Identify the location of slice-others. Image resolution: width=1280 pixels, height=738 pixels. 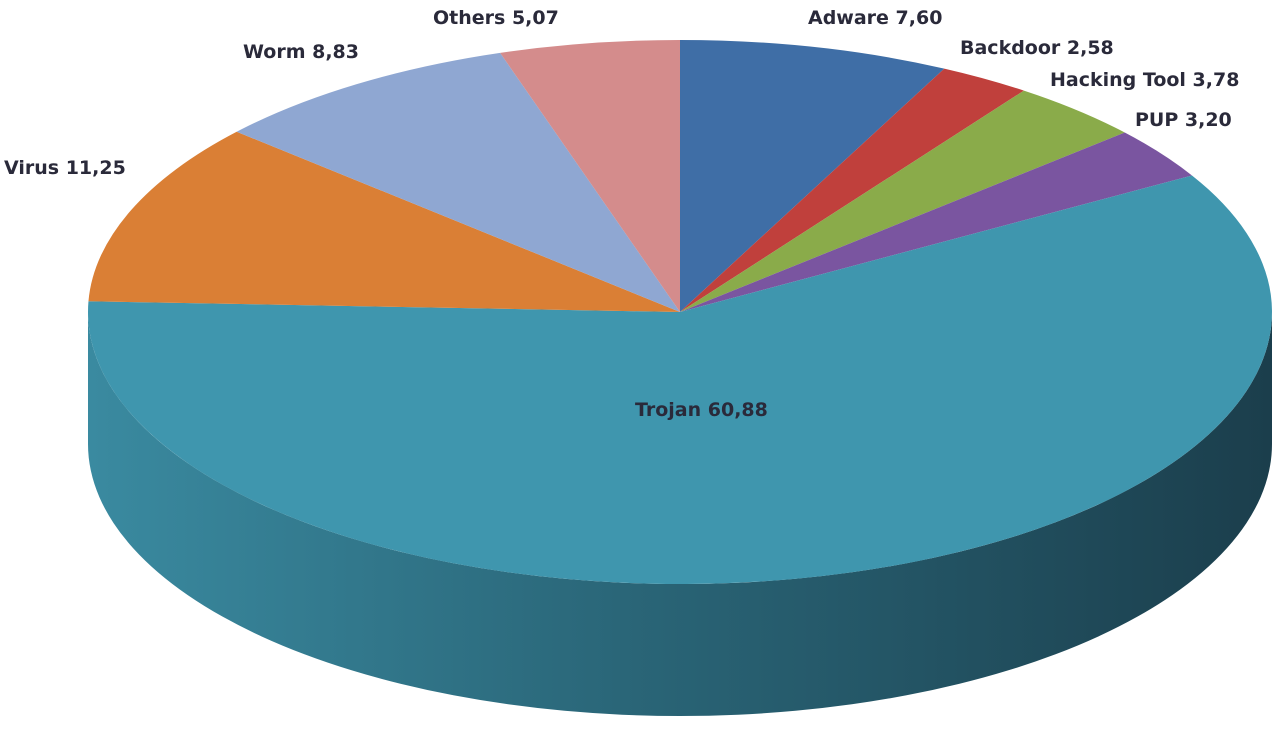
(590, 176).